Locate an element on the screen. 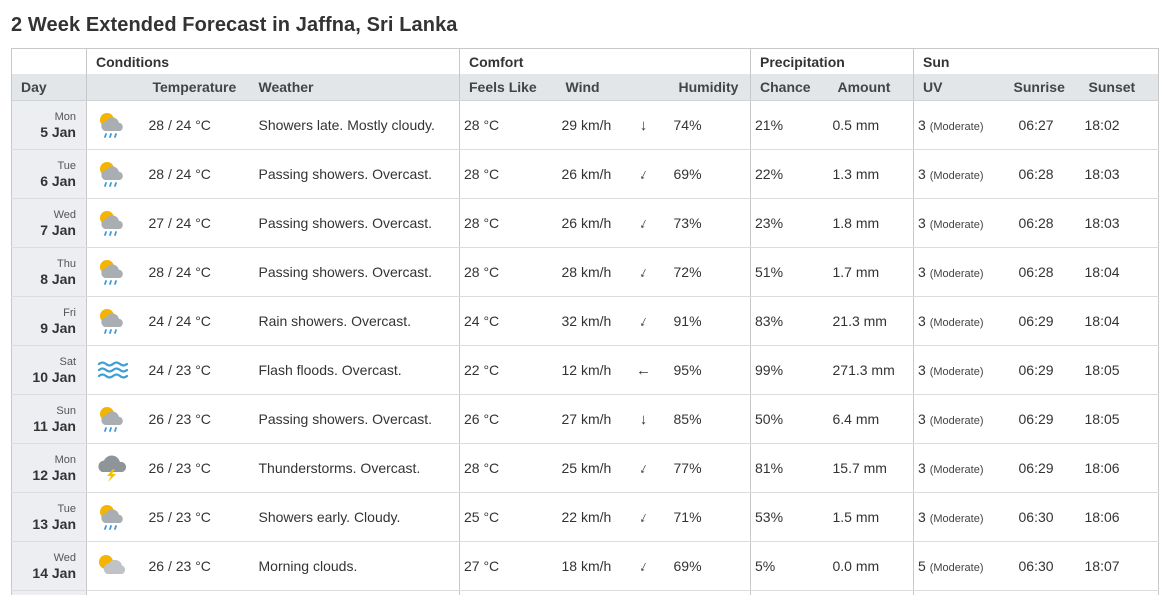 The height and width of the screenshot is (596, 1168). day-cell: Sun 11 Jan is located at coordinates (49, 419).